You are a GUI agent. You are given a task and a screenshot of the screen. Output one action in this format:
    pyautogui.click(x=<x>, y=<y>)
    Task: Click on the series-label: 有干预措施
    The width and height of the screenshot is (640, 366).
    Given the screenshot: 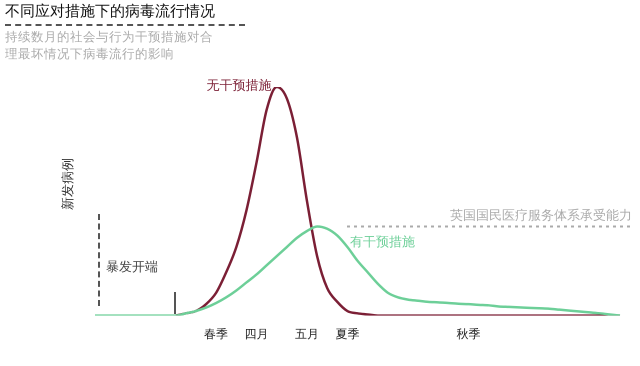 What is the action you would take?
    pyautogui.click(x=383, y=242)
    